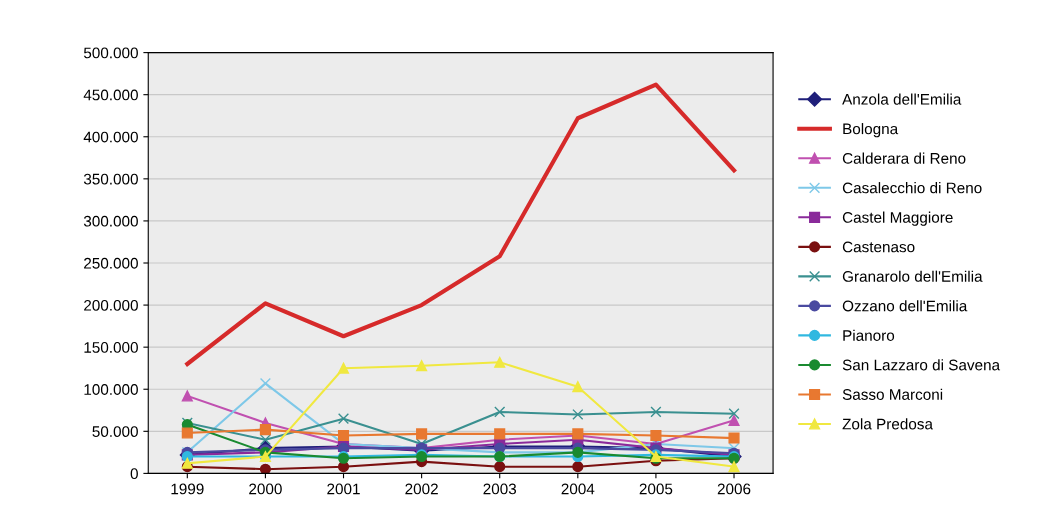 The image size is (1059, 526). What do you see at coordinates (110, 221) in the screenshot?
I see `y-tick-label: 300.000` at bounding box center [110, 221].